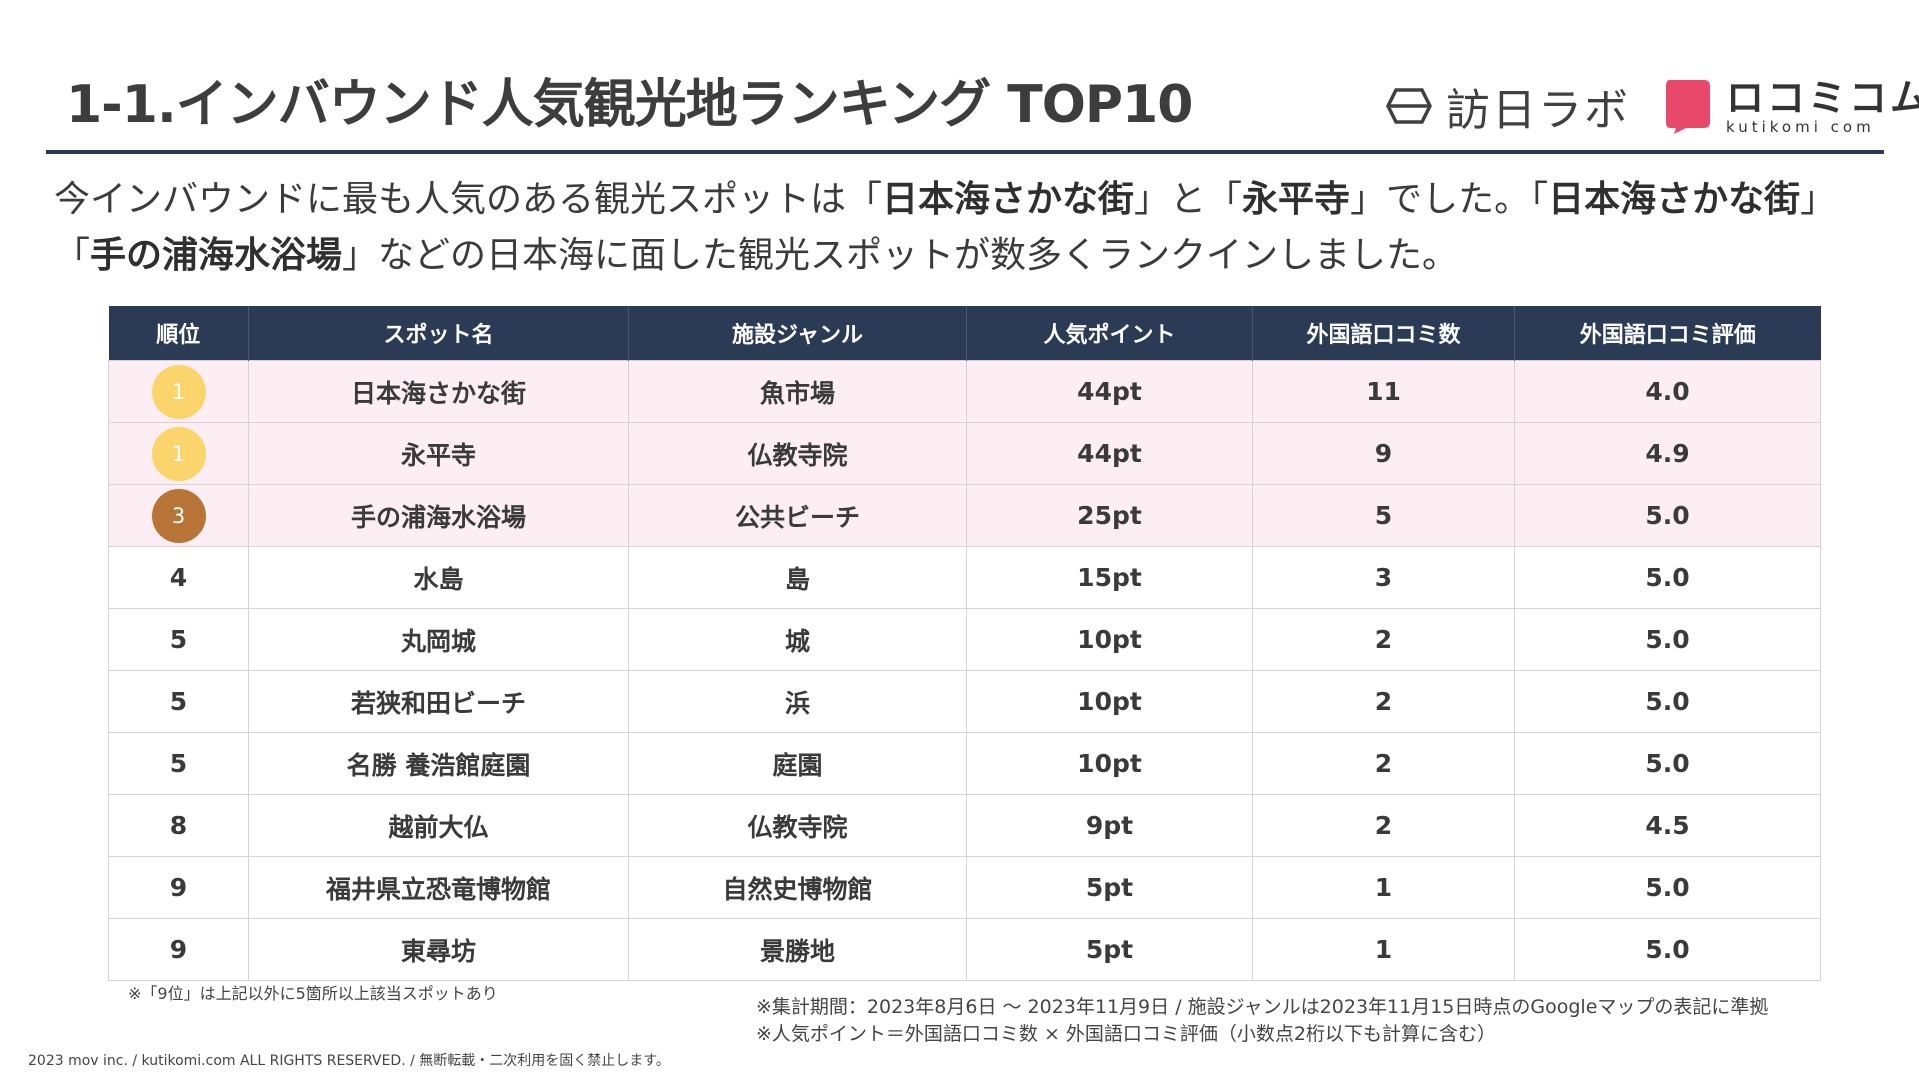 The width and height of the screenshot is (1919, 1080). What do you see at coordinates (438, 949) in the screenshot?
I see `spot-name-cell: 東尋坊` at bounding box center [438, 949].